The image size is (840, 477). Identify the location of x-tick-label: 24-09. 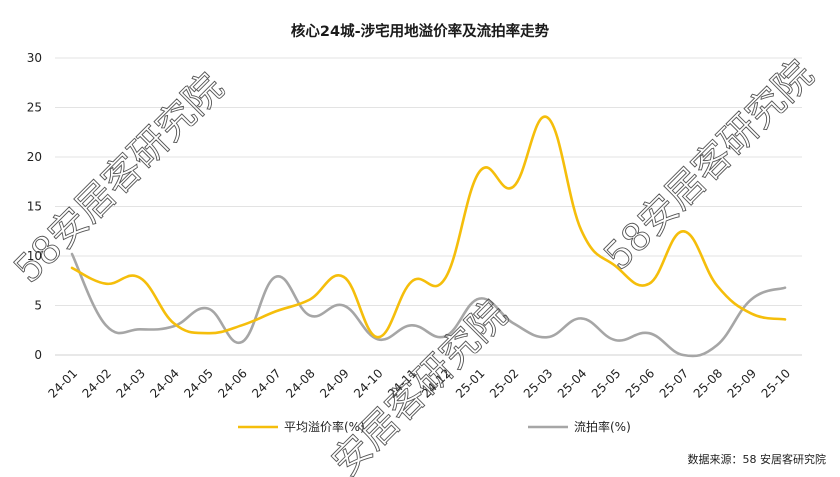
(334, 383).